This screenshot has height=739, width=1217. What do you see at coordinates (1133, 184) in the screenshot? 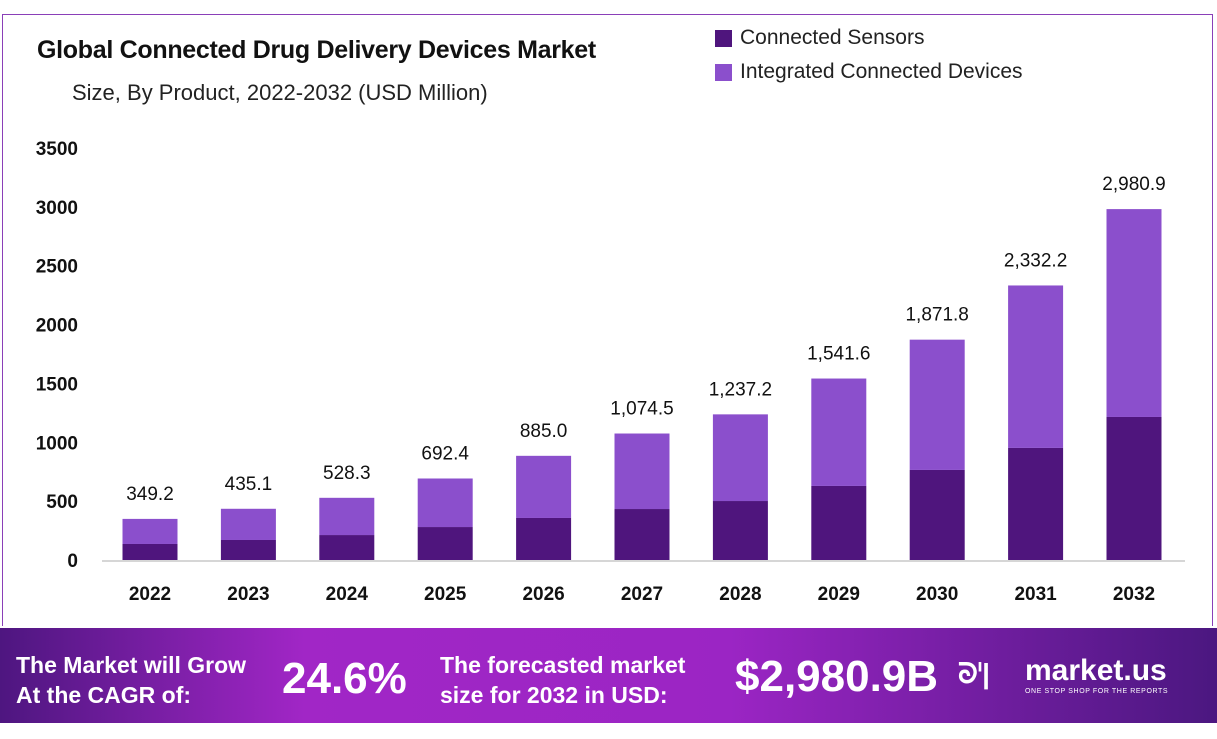
I see `data-label-total: 2,980.9` at bounding box center [1133, 184].